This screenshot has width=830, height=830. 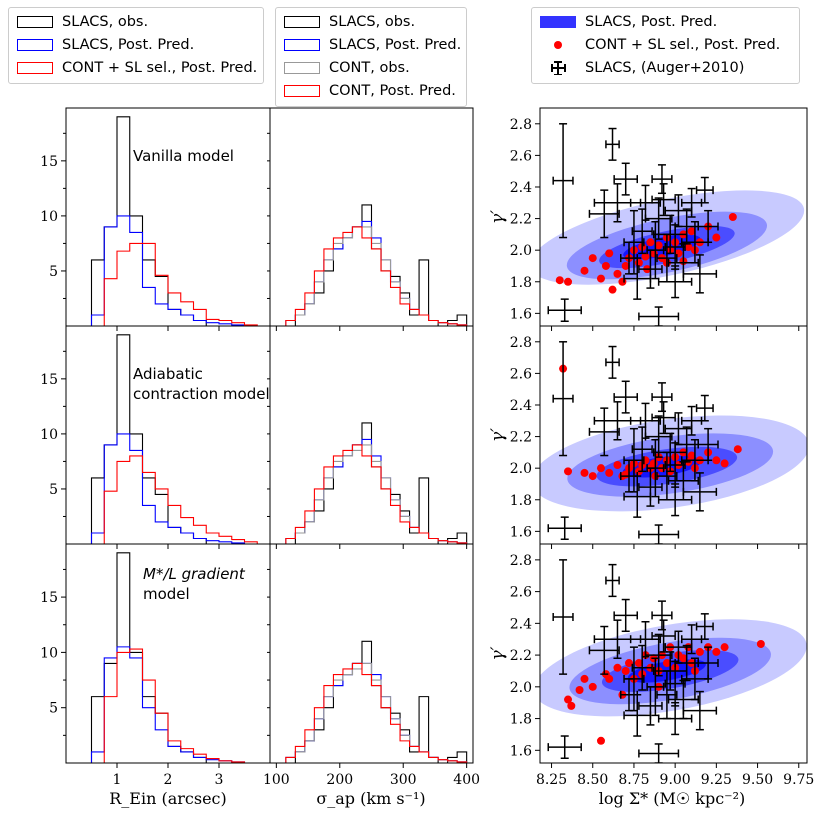 What do you see at coordinates (521, 125) in the screenshot?
I see `y-tick-label: 2.8` at bounding box center [521, 125].